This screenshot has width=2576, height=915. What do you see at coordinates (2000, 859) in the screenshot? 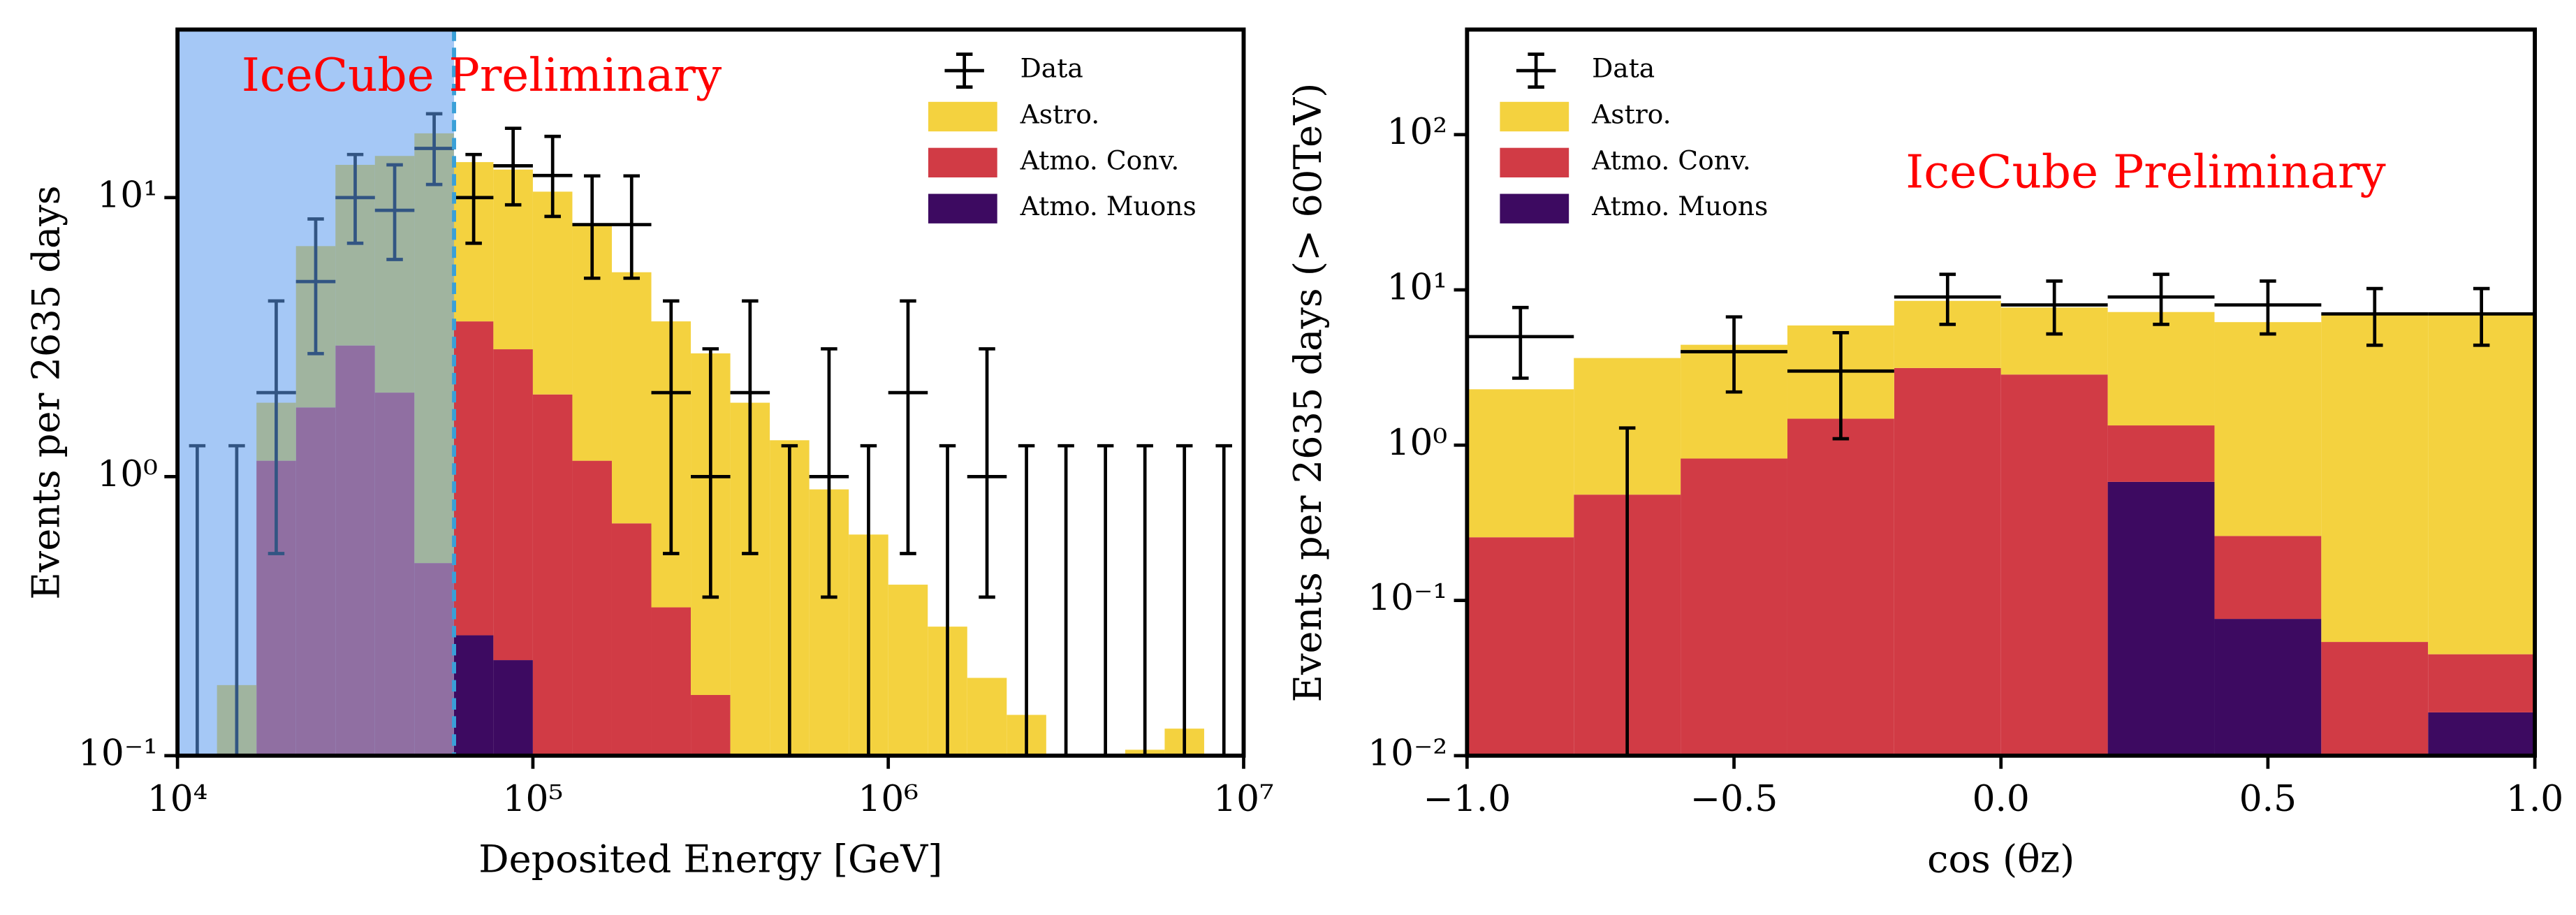
I see `x-axis-label: cos (θz)` at bounding box center [2000, 859].